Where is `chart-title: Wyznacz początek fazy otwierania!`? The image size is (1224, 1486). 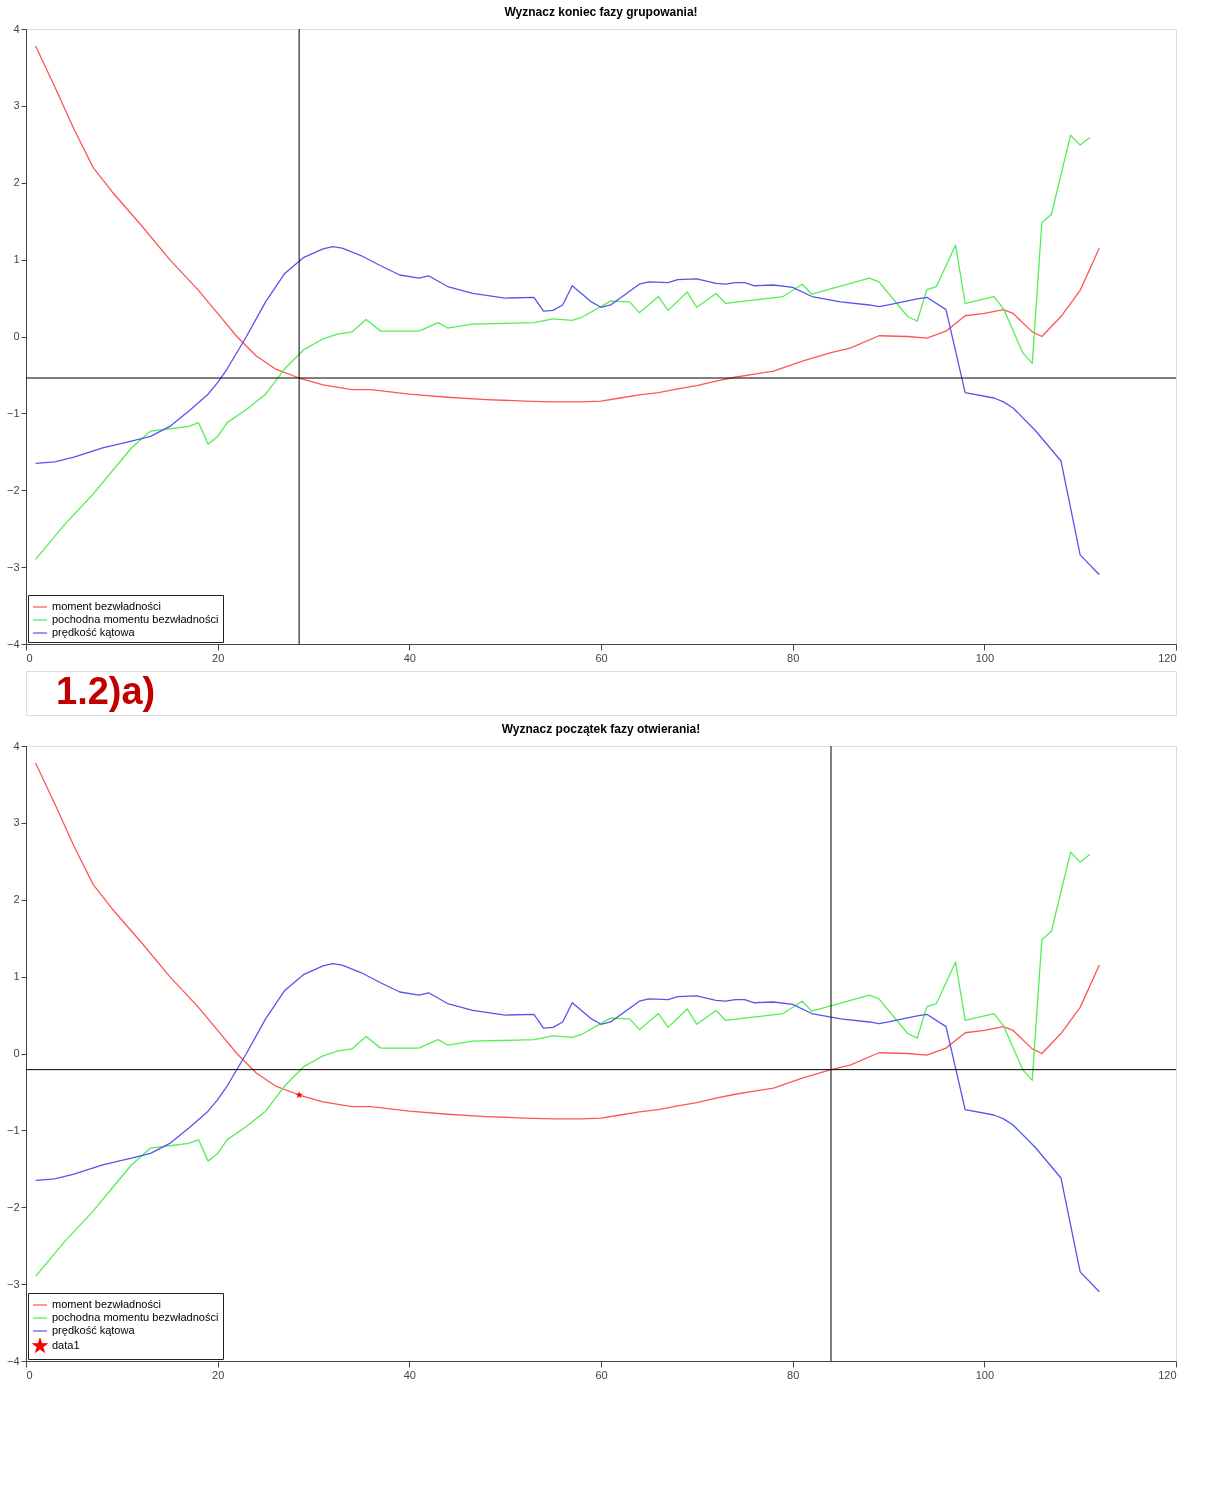 chart-title: Wyznacz początek fazy otwierania! is located at coordinates (601, 729).